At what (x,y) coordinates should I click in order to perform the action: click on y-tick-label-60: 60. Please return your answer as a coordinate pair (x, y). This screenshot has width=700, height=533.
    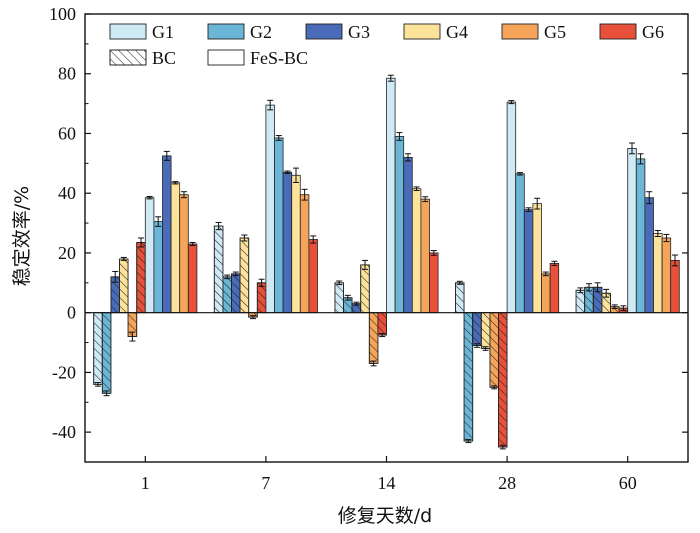
    Looking at the image, I should click on (67, 133).